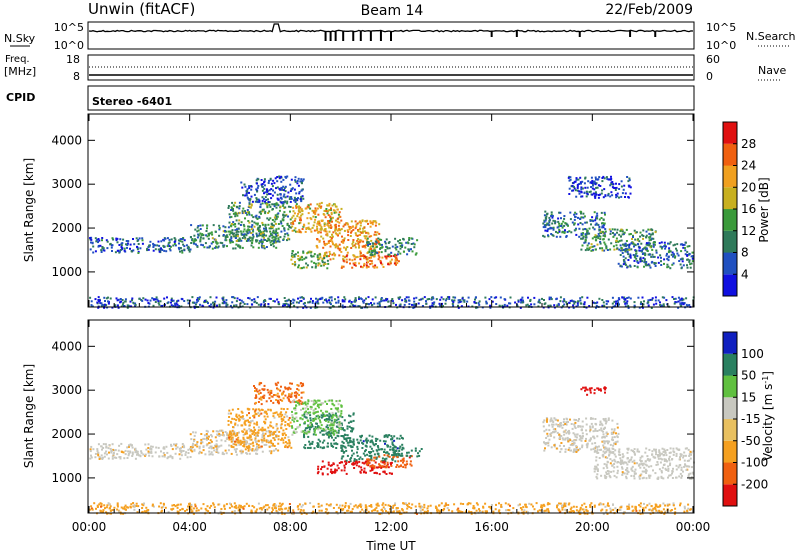  I want to click on colorbar-tick-label: 20, so click(748, 187).